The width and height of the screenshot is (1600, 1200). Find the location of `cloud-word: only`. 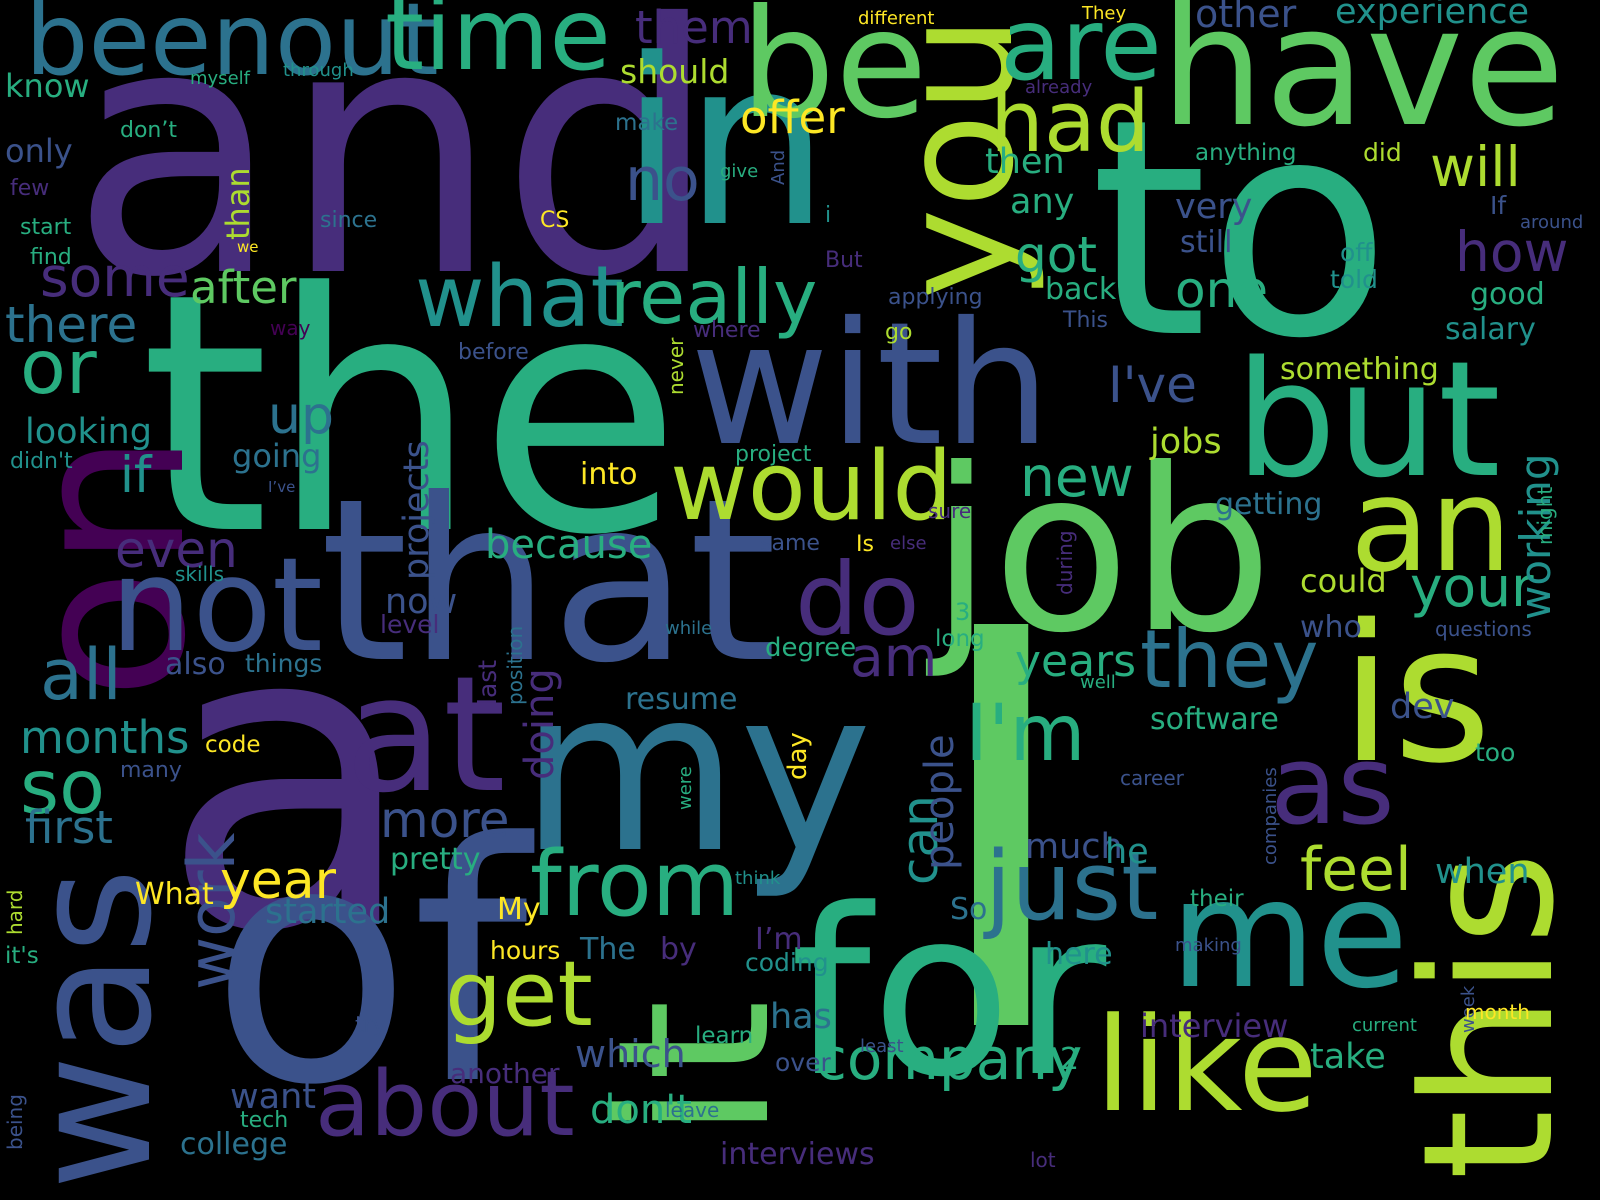

cloud-word: only is located at coordinates (39, 151).